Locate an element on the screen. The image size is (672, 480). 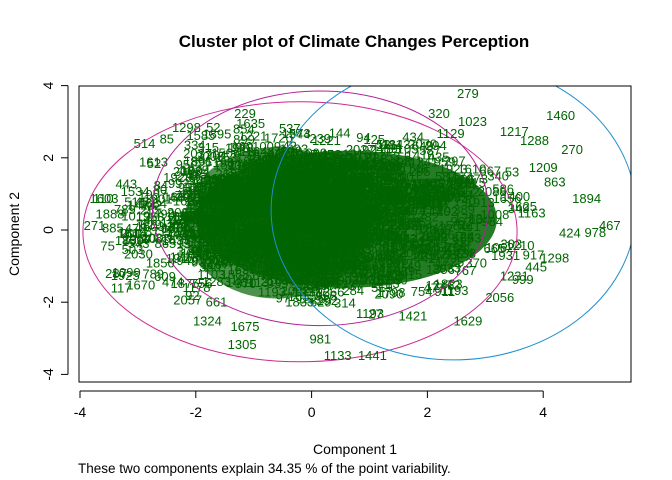
cloud-point-label: 424 is located at coordinates (570, 233).